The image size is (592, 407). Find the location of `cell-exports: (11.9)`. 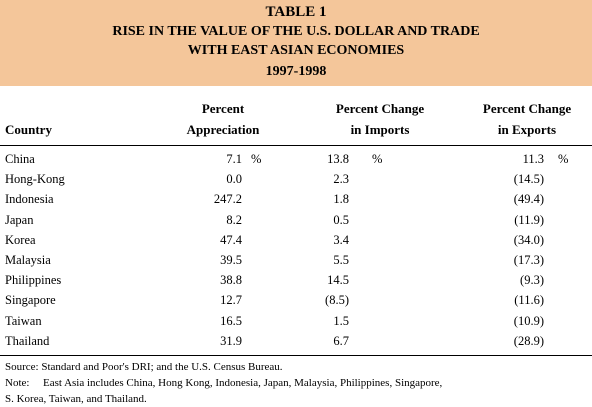

cell-exports: (11.9) is located at coordinates (529, 219).